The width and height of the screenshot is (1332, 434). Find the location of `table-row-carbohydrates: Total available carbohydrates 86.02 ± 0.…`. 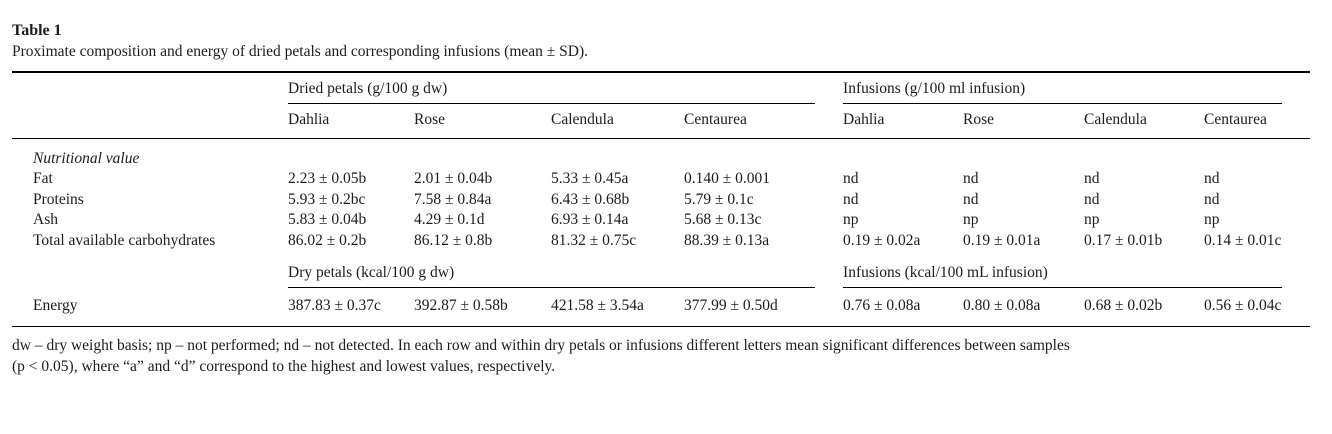

table-row-carbohydrates: Total available carbohydrates 86.02 ± 0.… is located at coordinates (661, 241).